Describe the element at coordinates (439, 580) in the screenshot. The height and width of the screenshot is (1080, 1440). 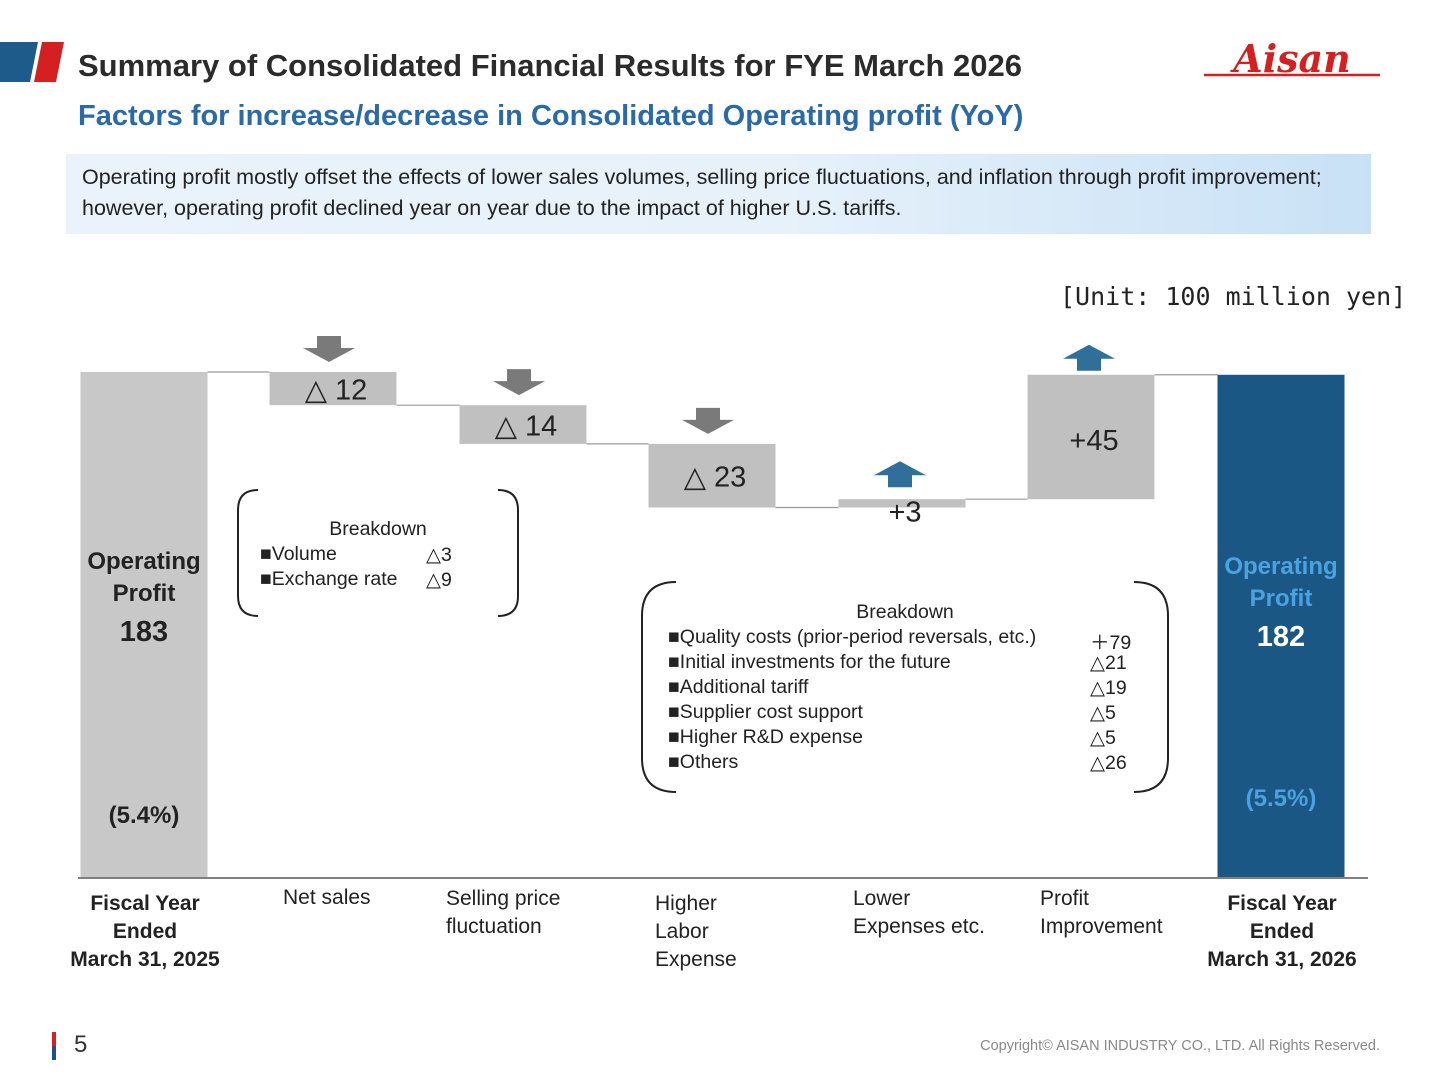
I see `breakdown-value-exchange-rate: △9` at that location.